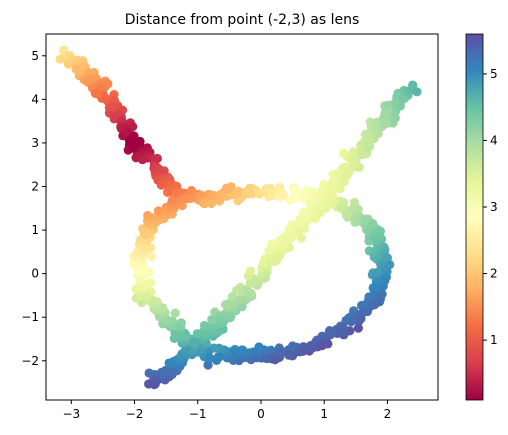  What do you see at coordinates (35, 274) in the screenshot?
I see `y-tick-label: 0` at bounding box center [35, 274].